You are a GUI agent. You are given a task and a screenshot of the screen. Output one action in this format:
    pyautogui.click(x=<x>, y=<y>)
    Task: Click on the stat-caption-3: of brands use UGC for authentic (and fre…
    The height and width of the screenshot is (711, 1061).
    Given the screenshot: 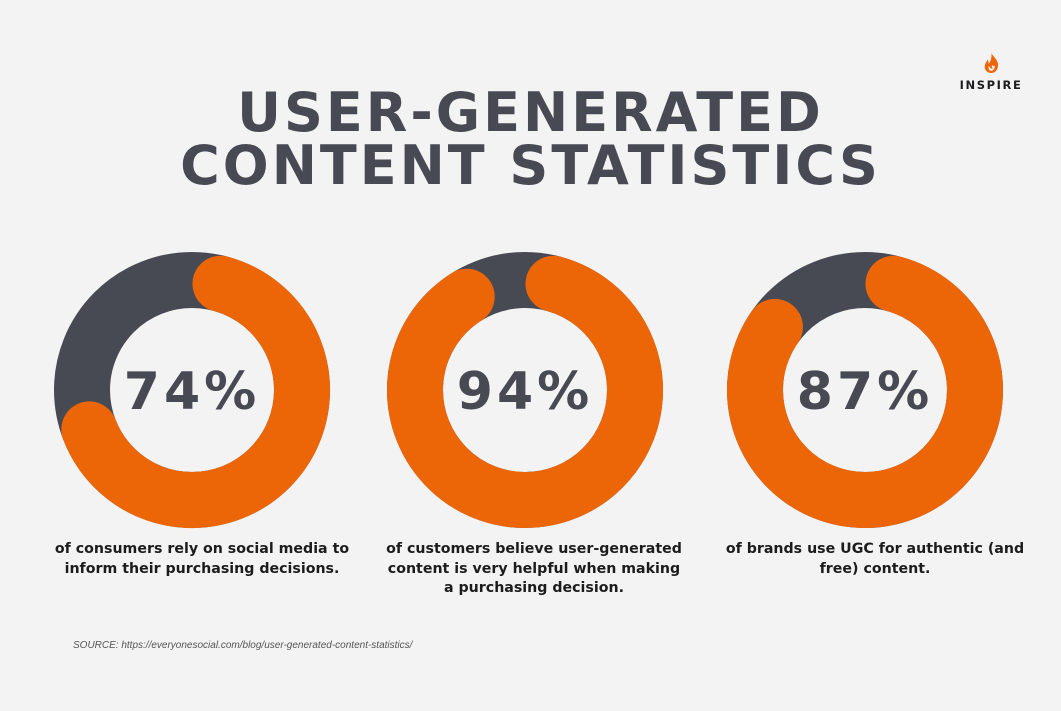 What is the action you would take?
    pyautogui.click(x=875, y=559)
    